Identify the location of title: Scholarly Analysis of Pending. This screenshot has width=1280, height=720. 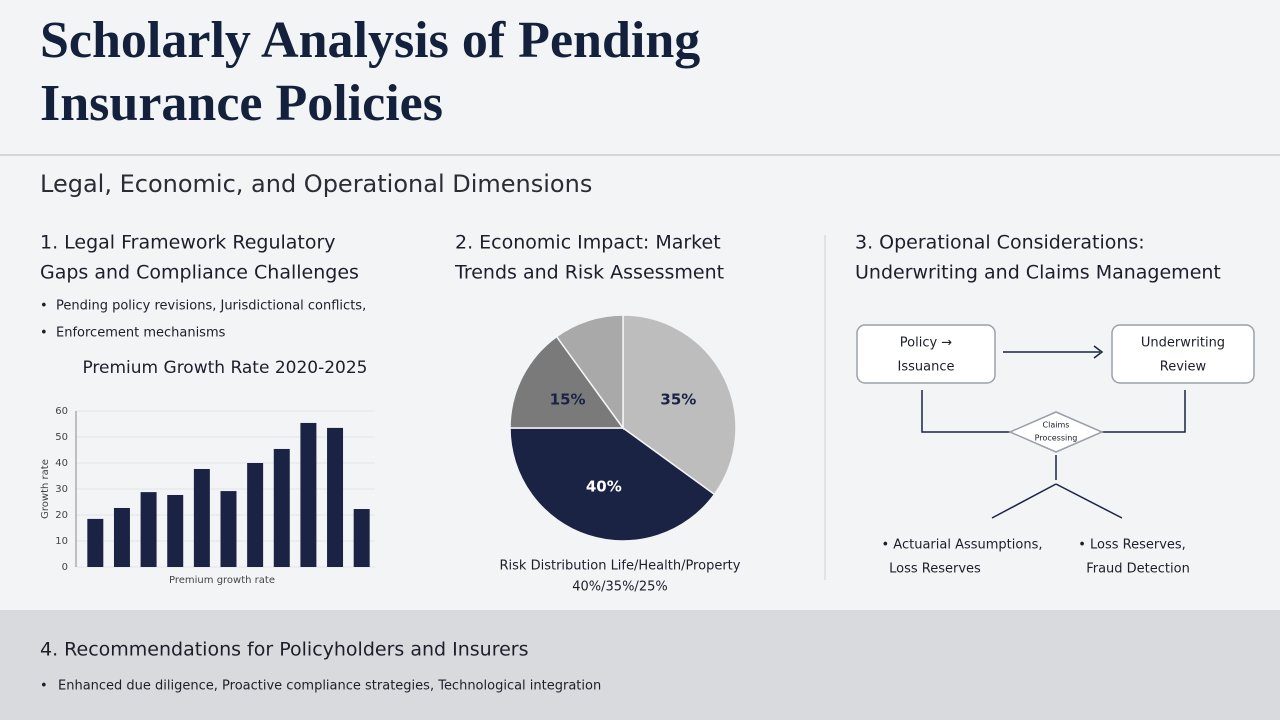
(370, 40).